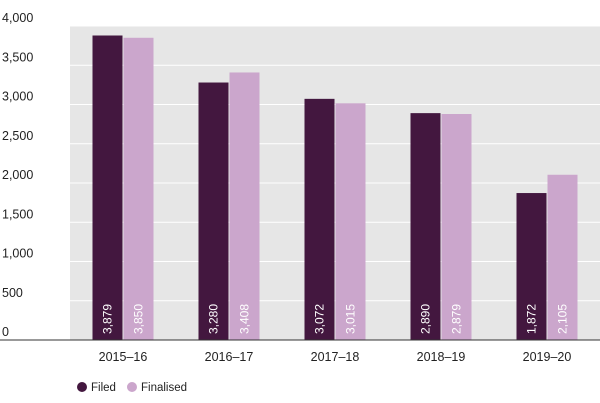 This screenshot has height=403, width=600. What do you see at coordinates (108, 319) in the screenshot?
I see `data-label: 3,879` at bounding box center [108, 319].